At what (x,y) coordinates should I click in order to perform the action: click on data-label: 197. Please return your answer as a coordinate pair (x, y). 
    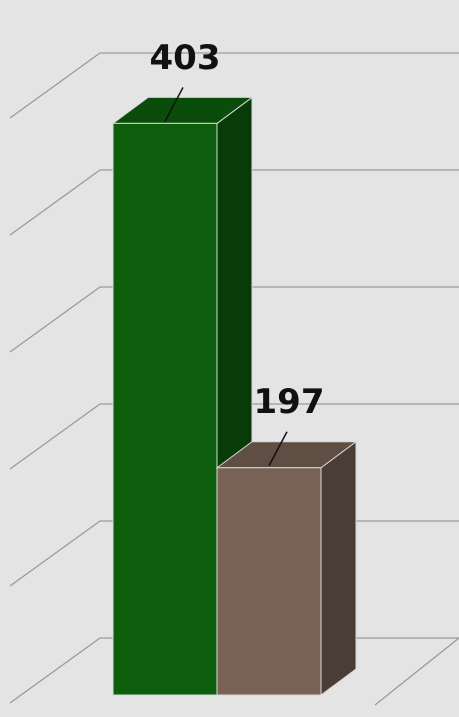
    Looking at the image, I should click on (289, 402).